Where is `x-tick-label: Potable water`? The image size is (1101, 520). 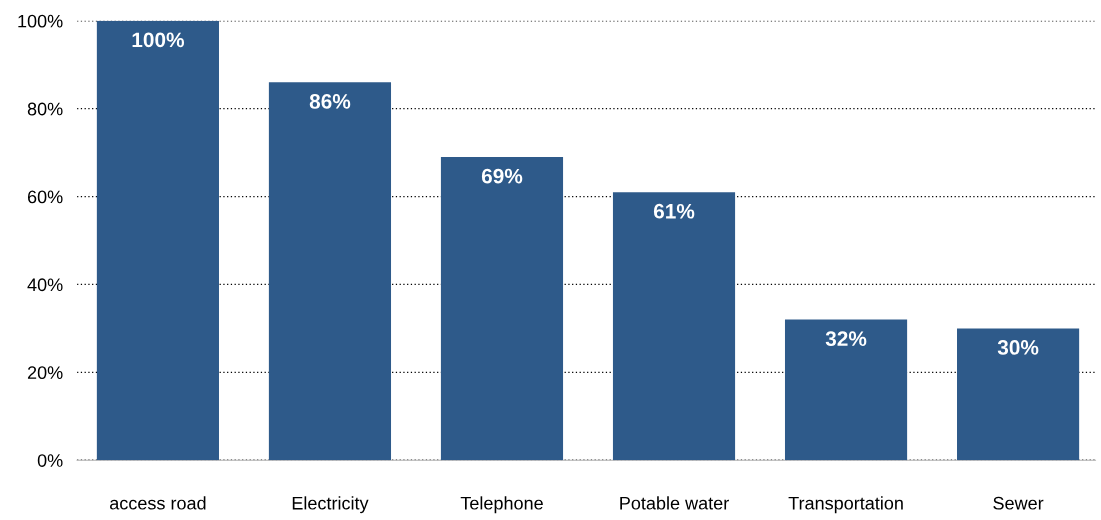
x-tick-label: Potable water is located at coordinates (674, 503).